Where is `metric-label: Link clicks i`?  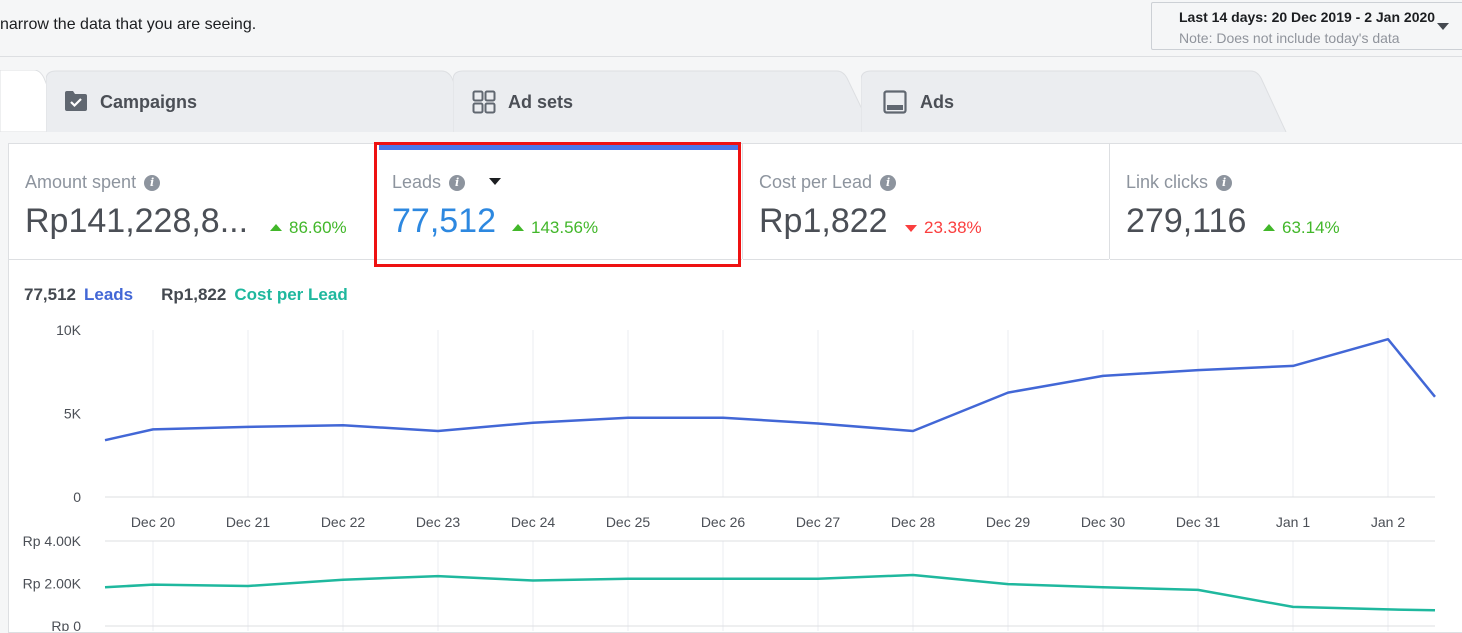 metric-label: Link clicks i is located at coordinates (1179, 182).